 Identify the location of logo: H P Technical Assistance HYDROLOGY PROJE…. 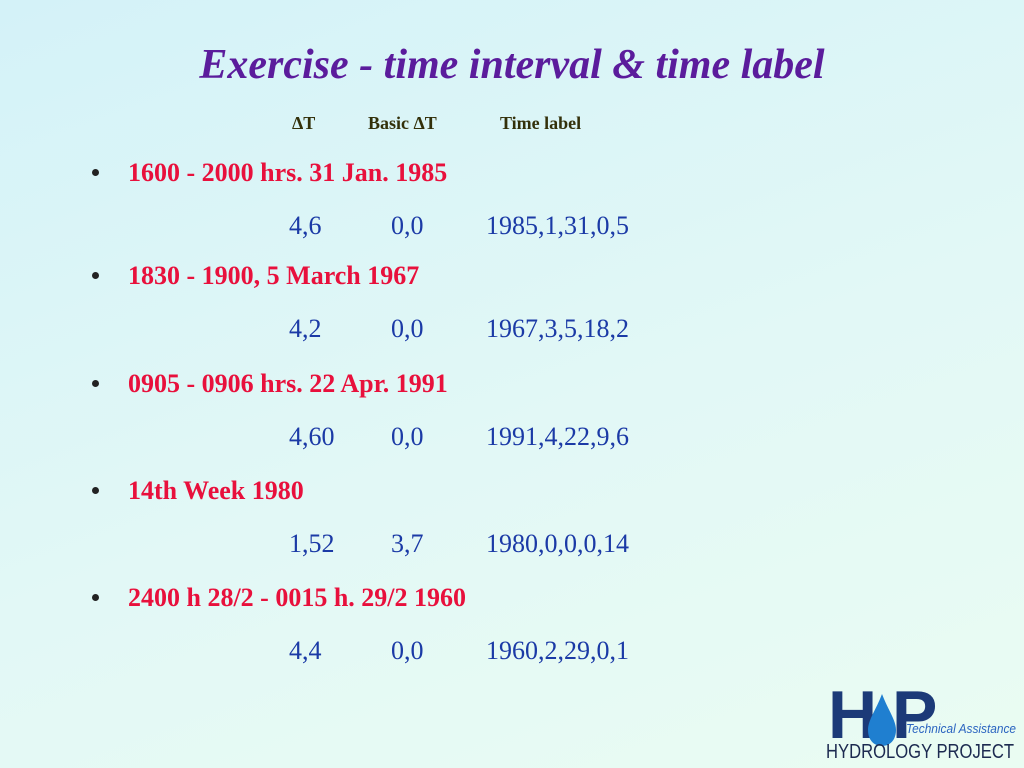
(921, 721).